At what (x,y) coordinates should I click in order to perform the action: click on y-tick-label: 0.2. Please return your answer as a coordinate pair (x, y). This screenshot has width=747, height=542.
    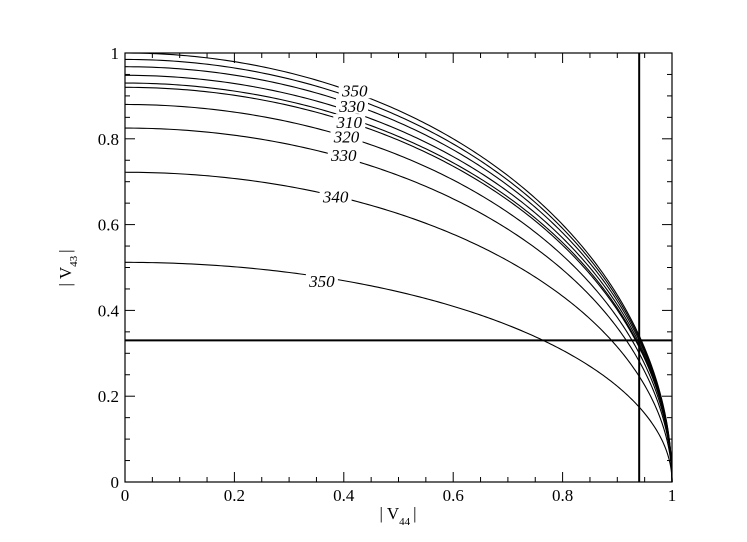
    Looking at the image, I should click on (108, 396).